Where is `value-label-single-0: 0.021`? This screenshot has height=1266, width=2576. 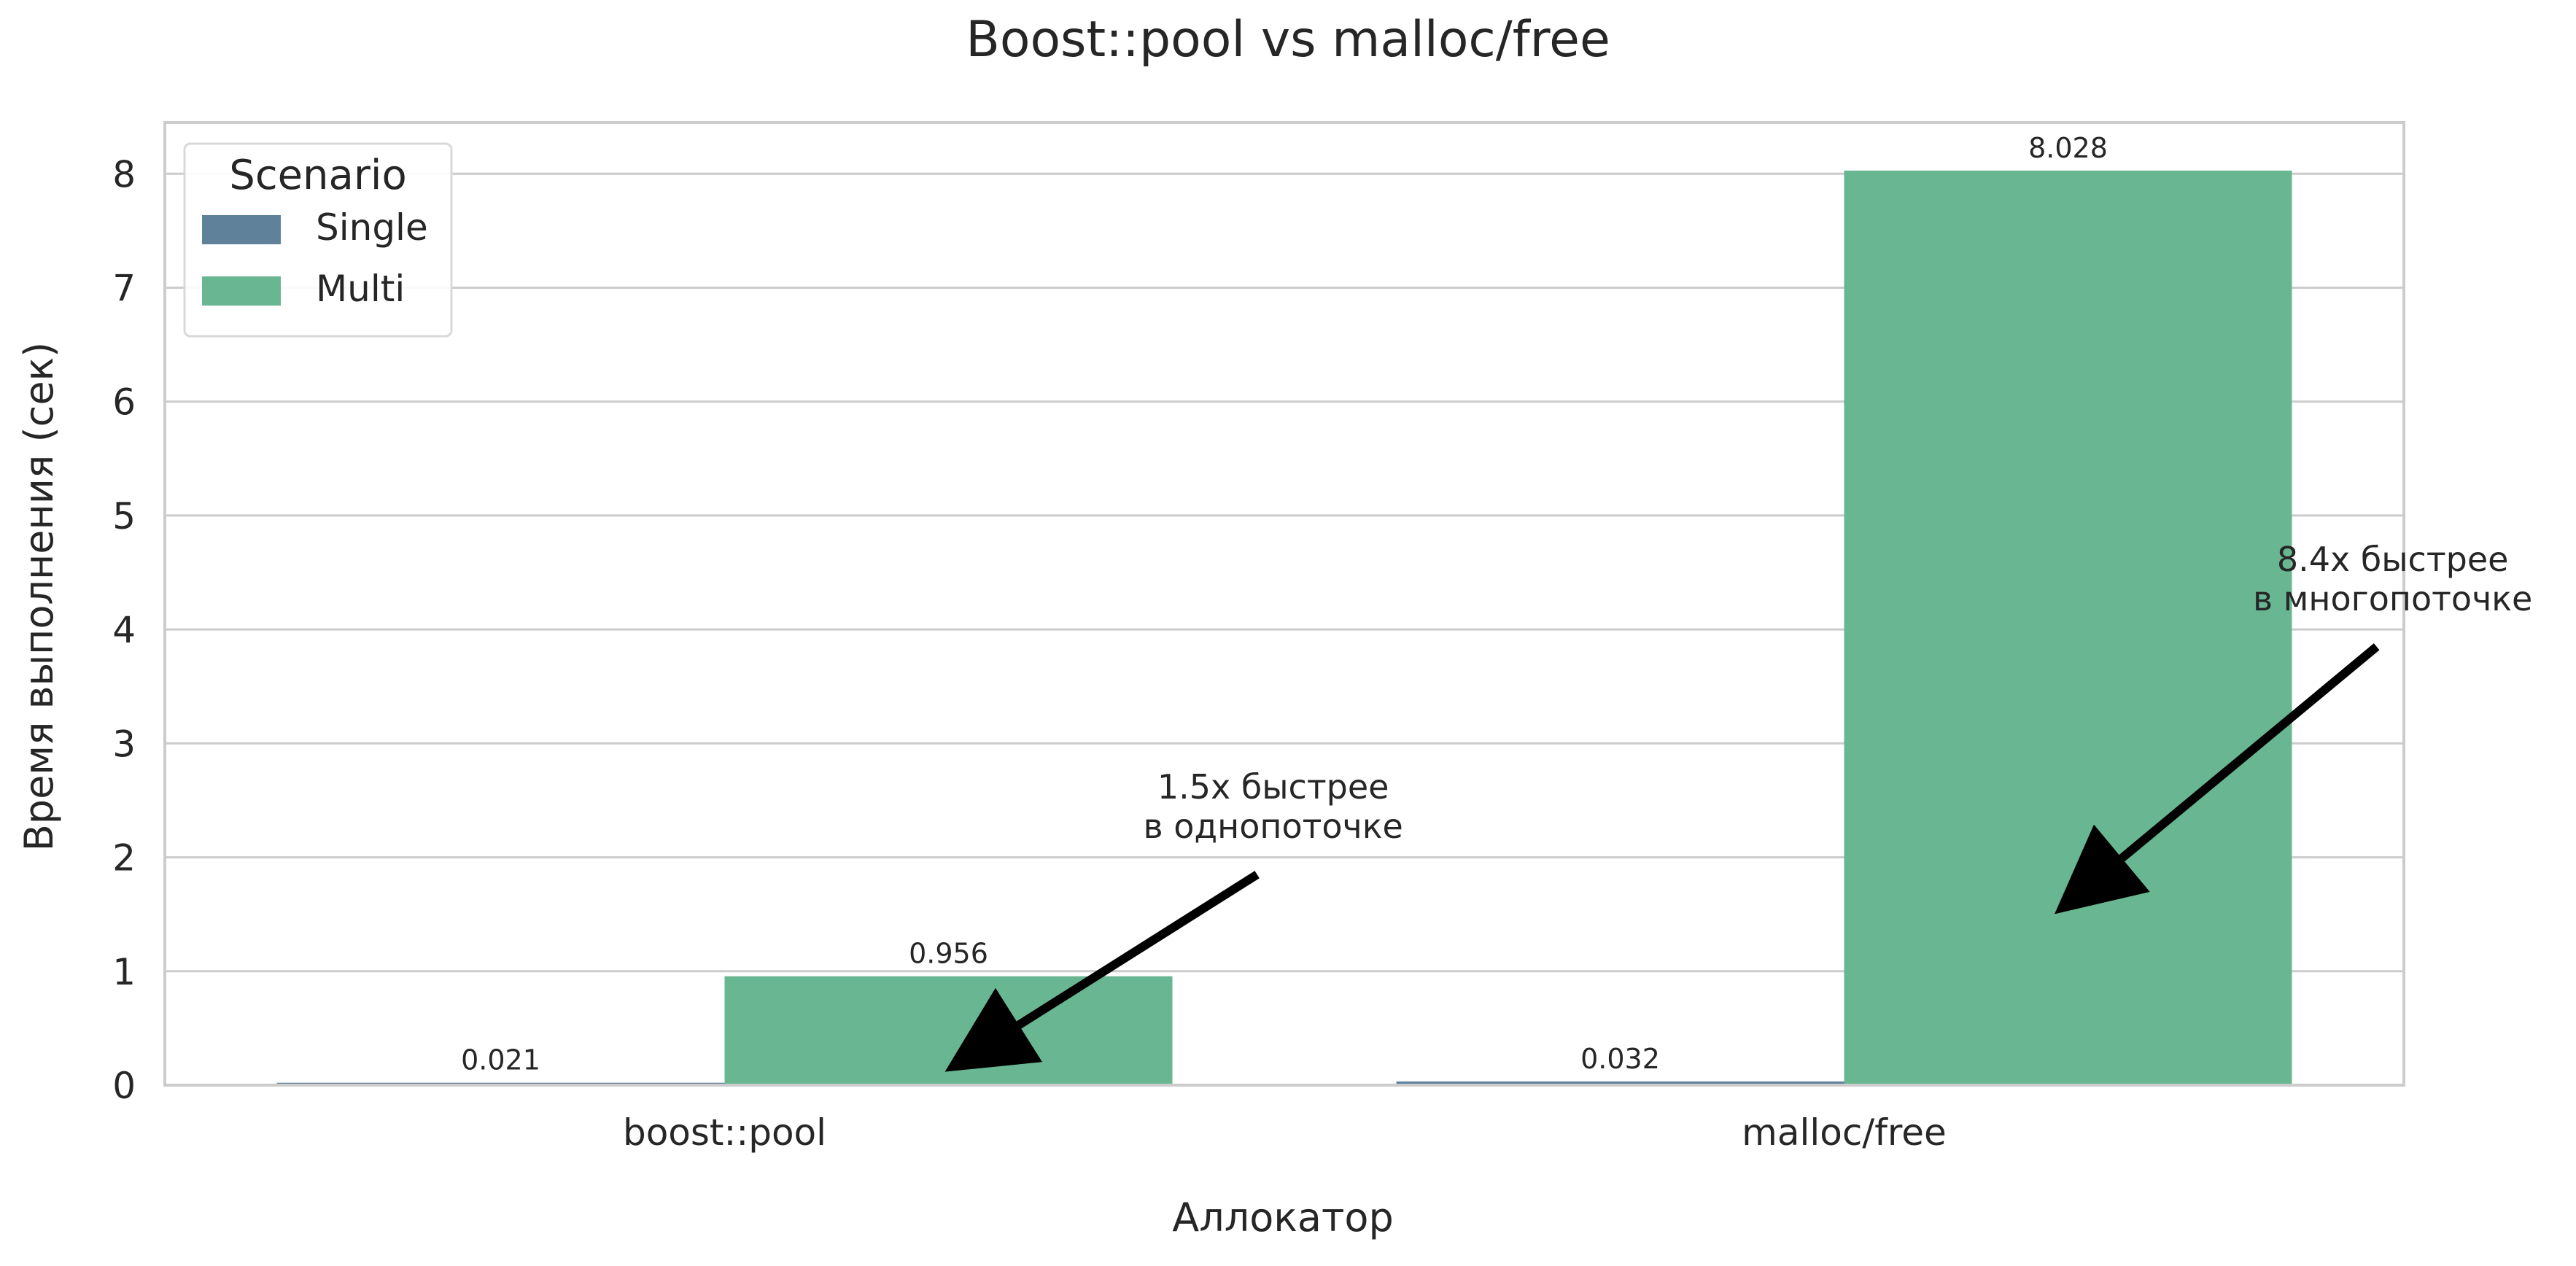 value-label-single-0: 0.021 is located at coordinates (501, 1060).